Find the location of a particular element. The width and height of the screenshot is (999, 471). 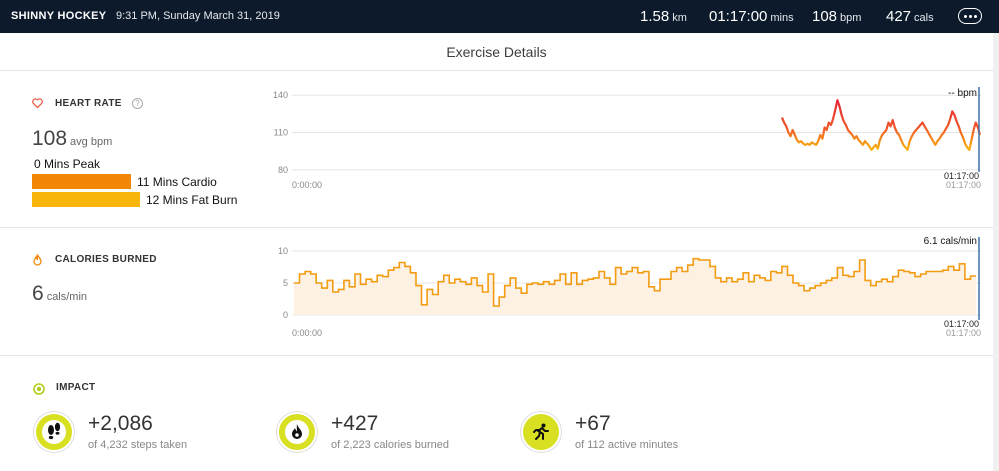

calories-rate: 6 cals/min is located at coordinates (59, 294).